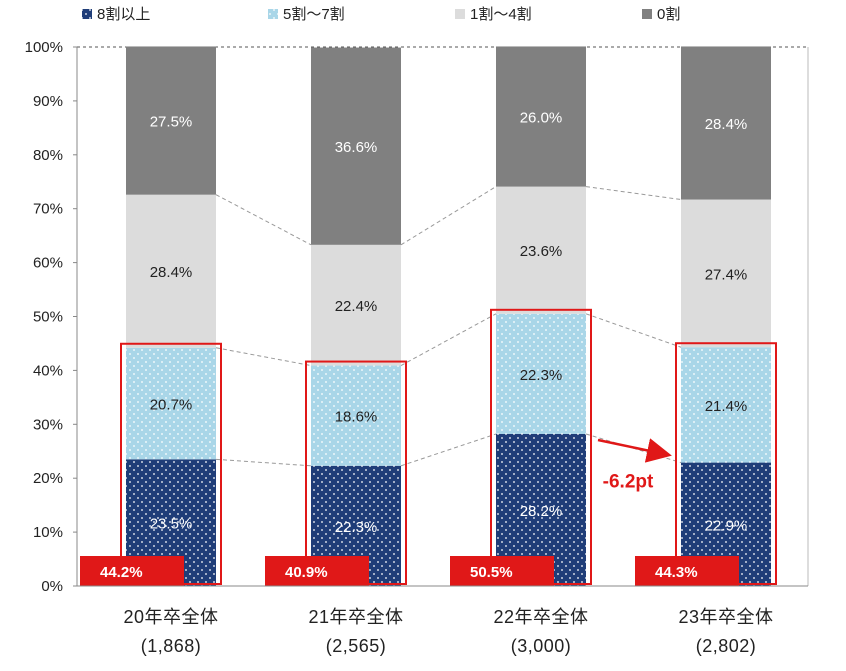 The width and height of the screenshot is (846, 671). I want to click on decrease-arrow, so click(634, 450).